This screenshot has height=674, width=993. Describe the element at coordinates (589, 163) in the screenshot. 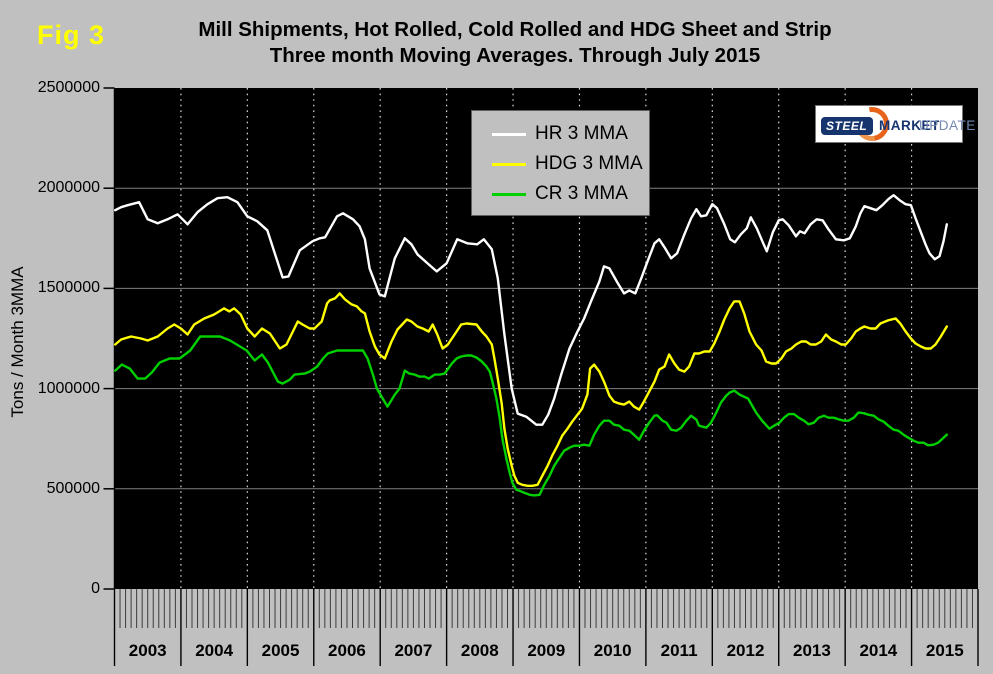

I see `legend-label-hdg: HDG 3 MMA` at that location.